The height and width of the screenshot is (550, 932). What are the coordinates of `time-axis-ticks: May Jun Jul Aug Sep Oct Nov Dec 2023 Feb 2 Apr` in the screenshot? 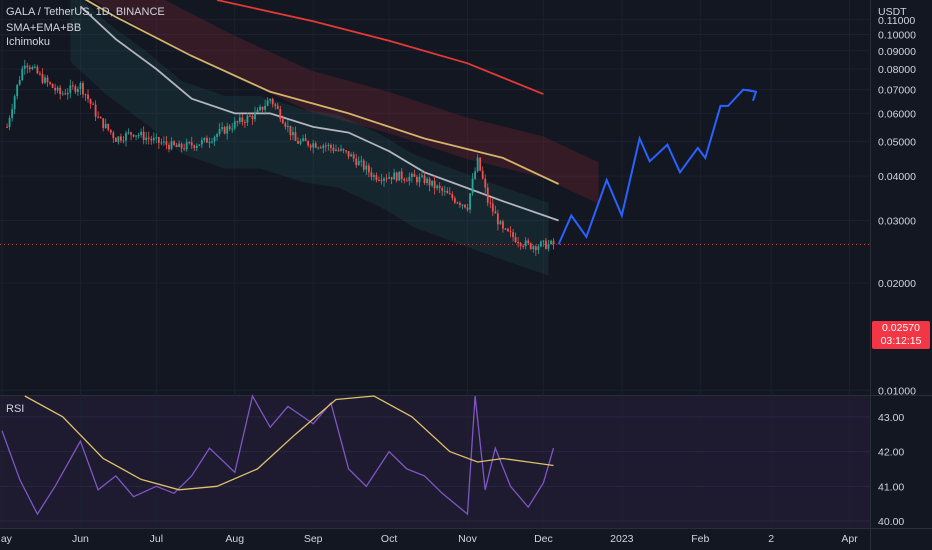 It's located at (429, 539).